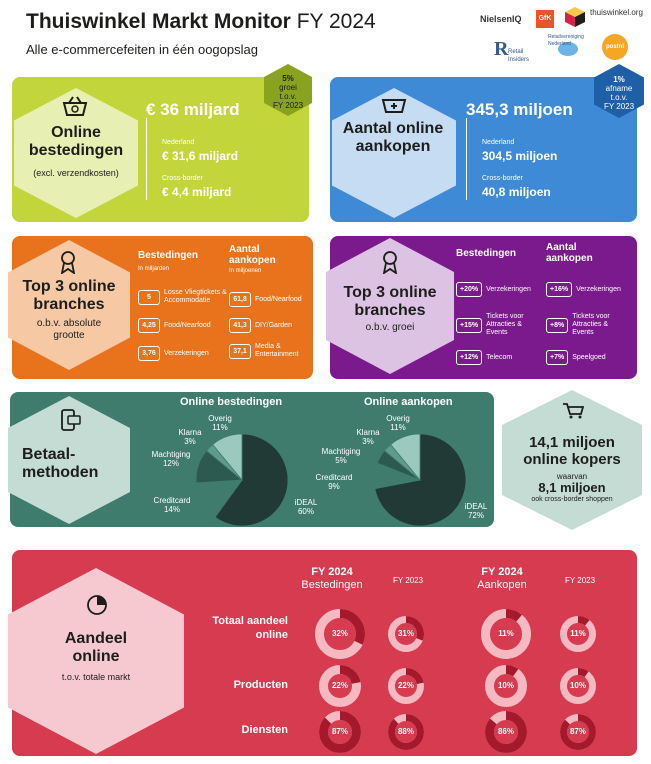 This screenshot has height=764, width=651. Describe the element at coordinates (97, 605) in the screenshot. I see `pie-chart-icon` at that location.